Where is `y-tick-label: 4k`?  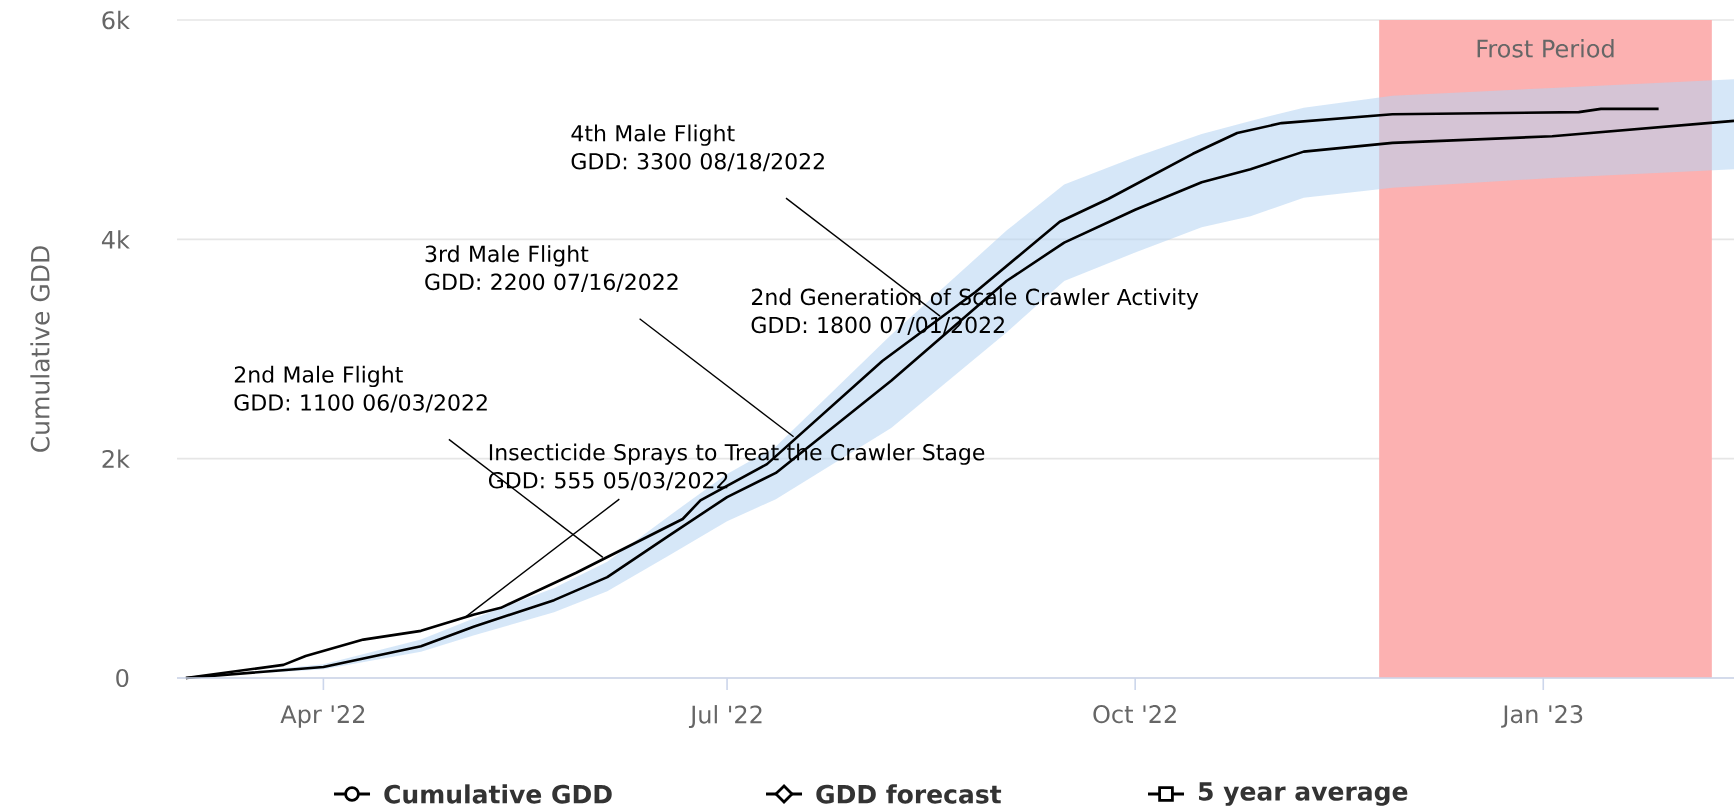 y-tick-label: 4k is located at coordinates (115, 239).